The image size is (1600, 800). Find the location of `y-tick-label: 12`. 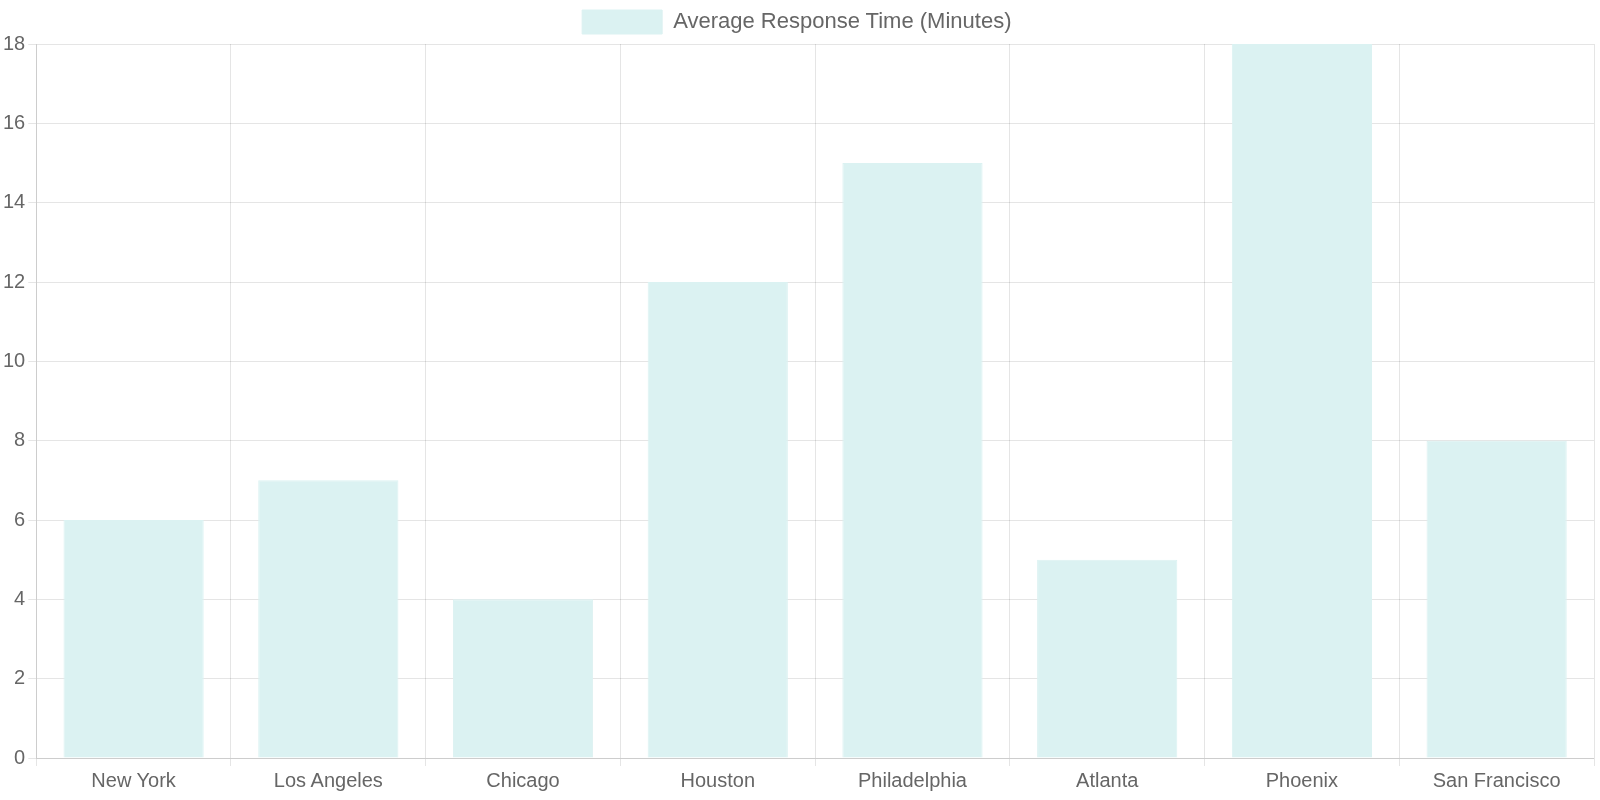

y-tick-label: 12 is located at coordinates (14, 280).